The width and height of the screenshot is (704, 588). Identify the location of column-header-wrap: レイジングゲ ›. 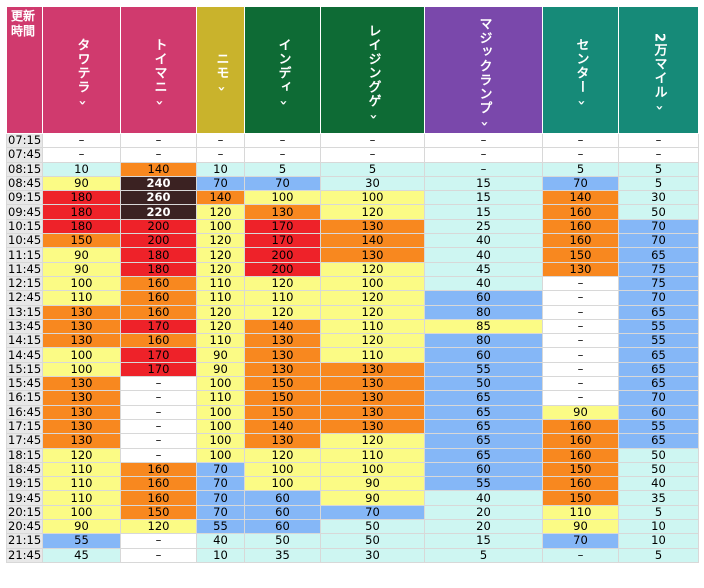
(372, 72).